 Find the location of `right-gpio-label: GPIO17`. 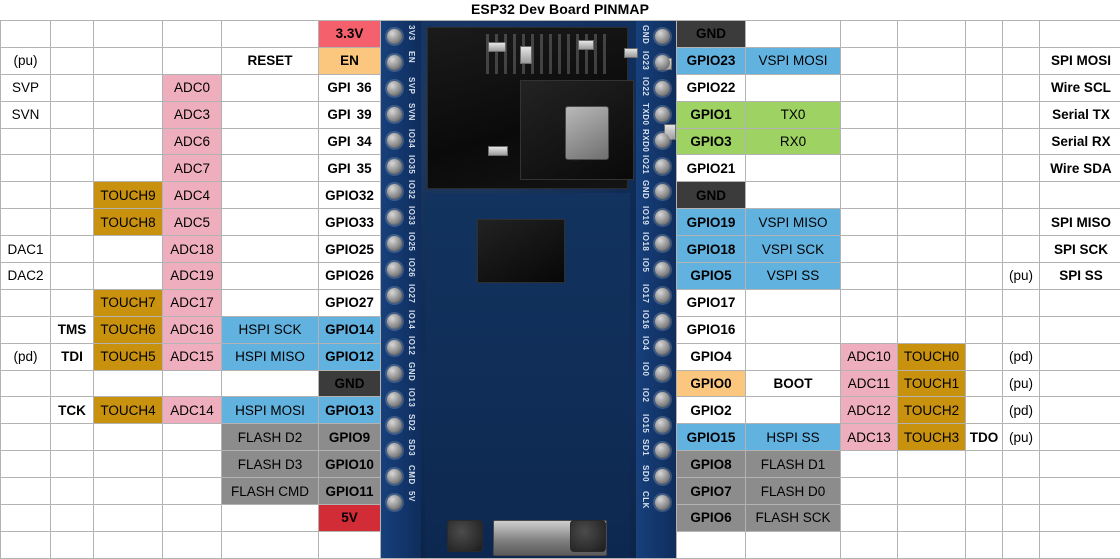

right-gpio-label: GPIO17 is located at coordinates (711, 302).